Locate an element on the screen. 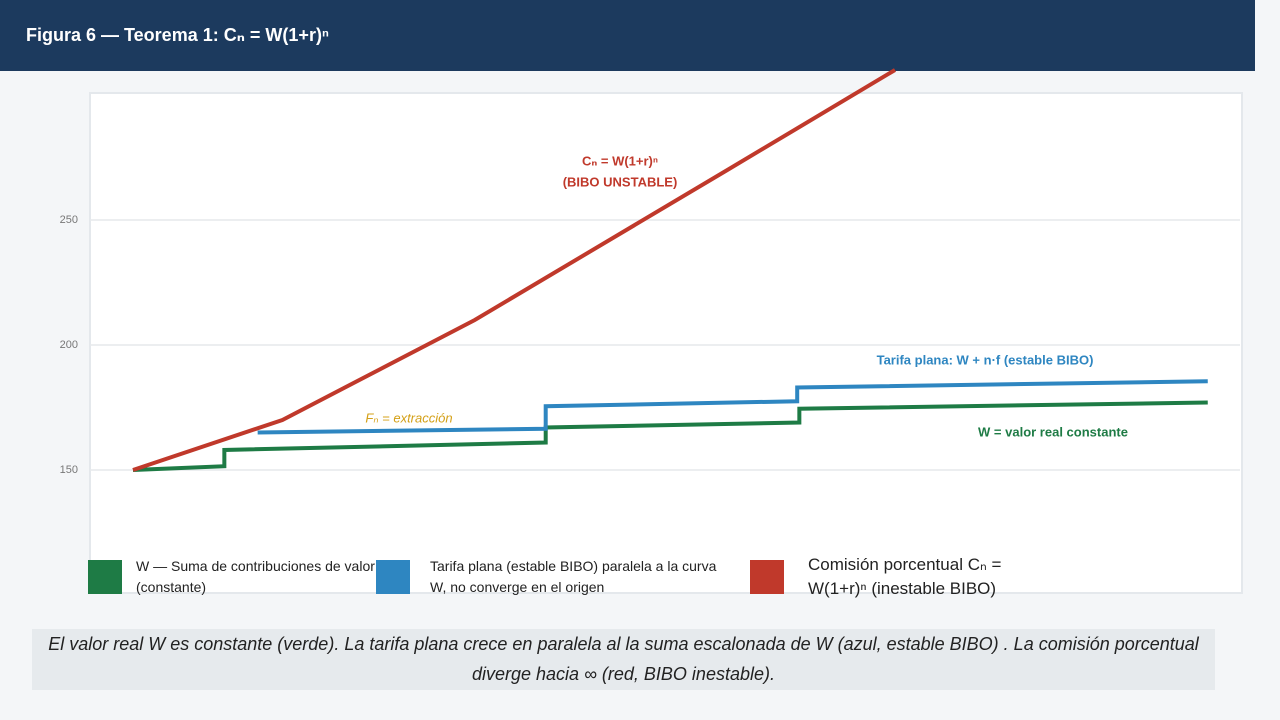 The width and height of the screenshot is (1280, 720). y-tick-label: 150 is located at coordinates (69, 470).